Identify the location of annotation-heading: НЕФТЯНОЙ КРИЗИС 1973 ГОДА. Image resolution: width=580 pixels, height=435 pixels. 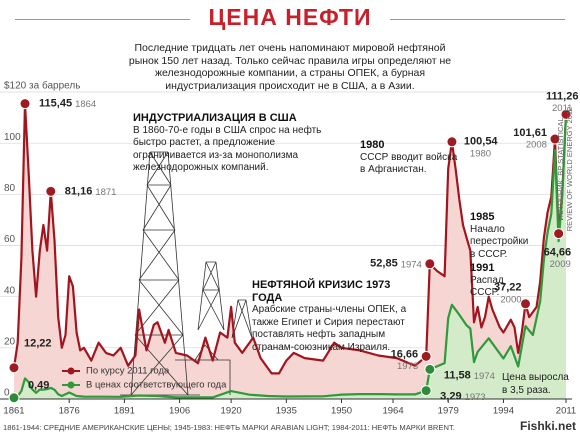
(321, 291).